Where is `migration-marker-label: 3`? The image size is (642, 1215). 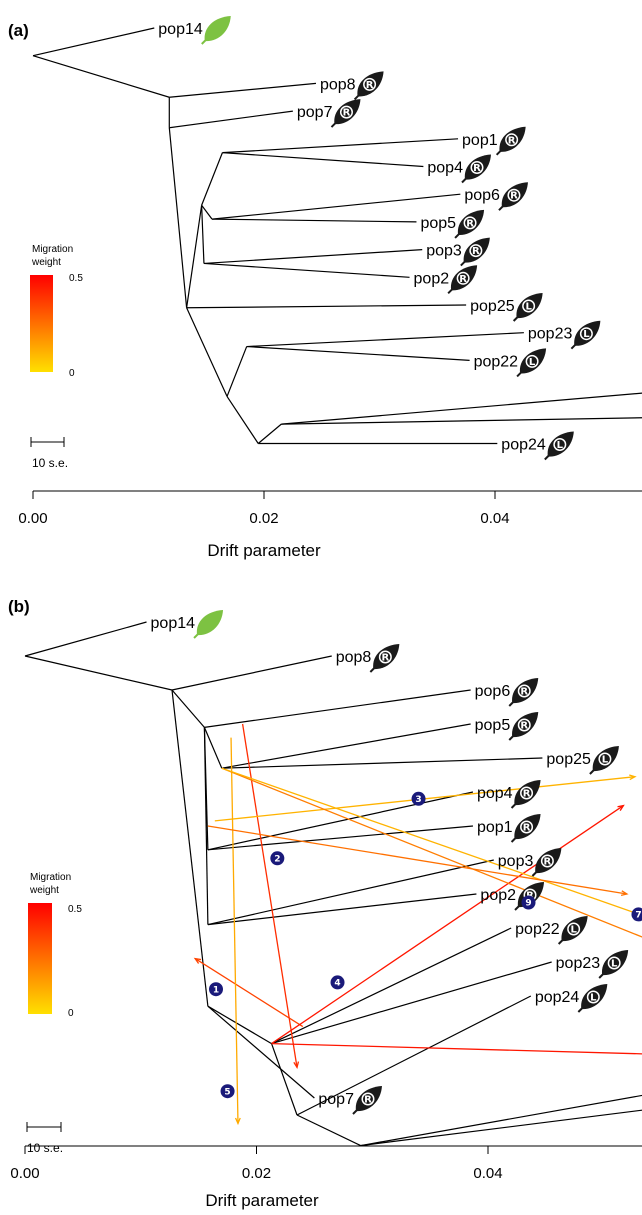
migration-marker-label: 3 is located at coordinates (418, 800).